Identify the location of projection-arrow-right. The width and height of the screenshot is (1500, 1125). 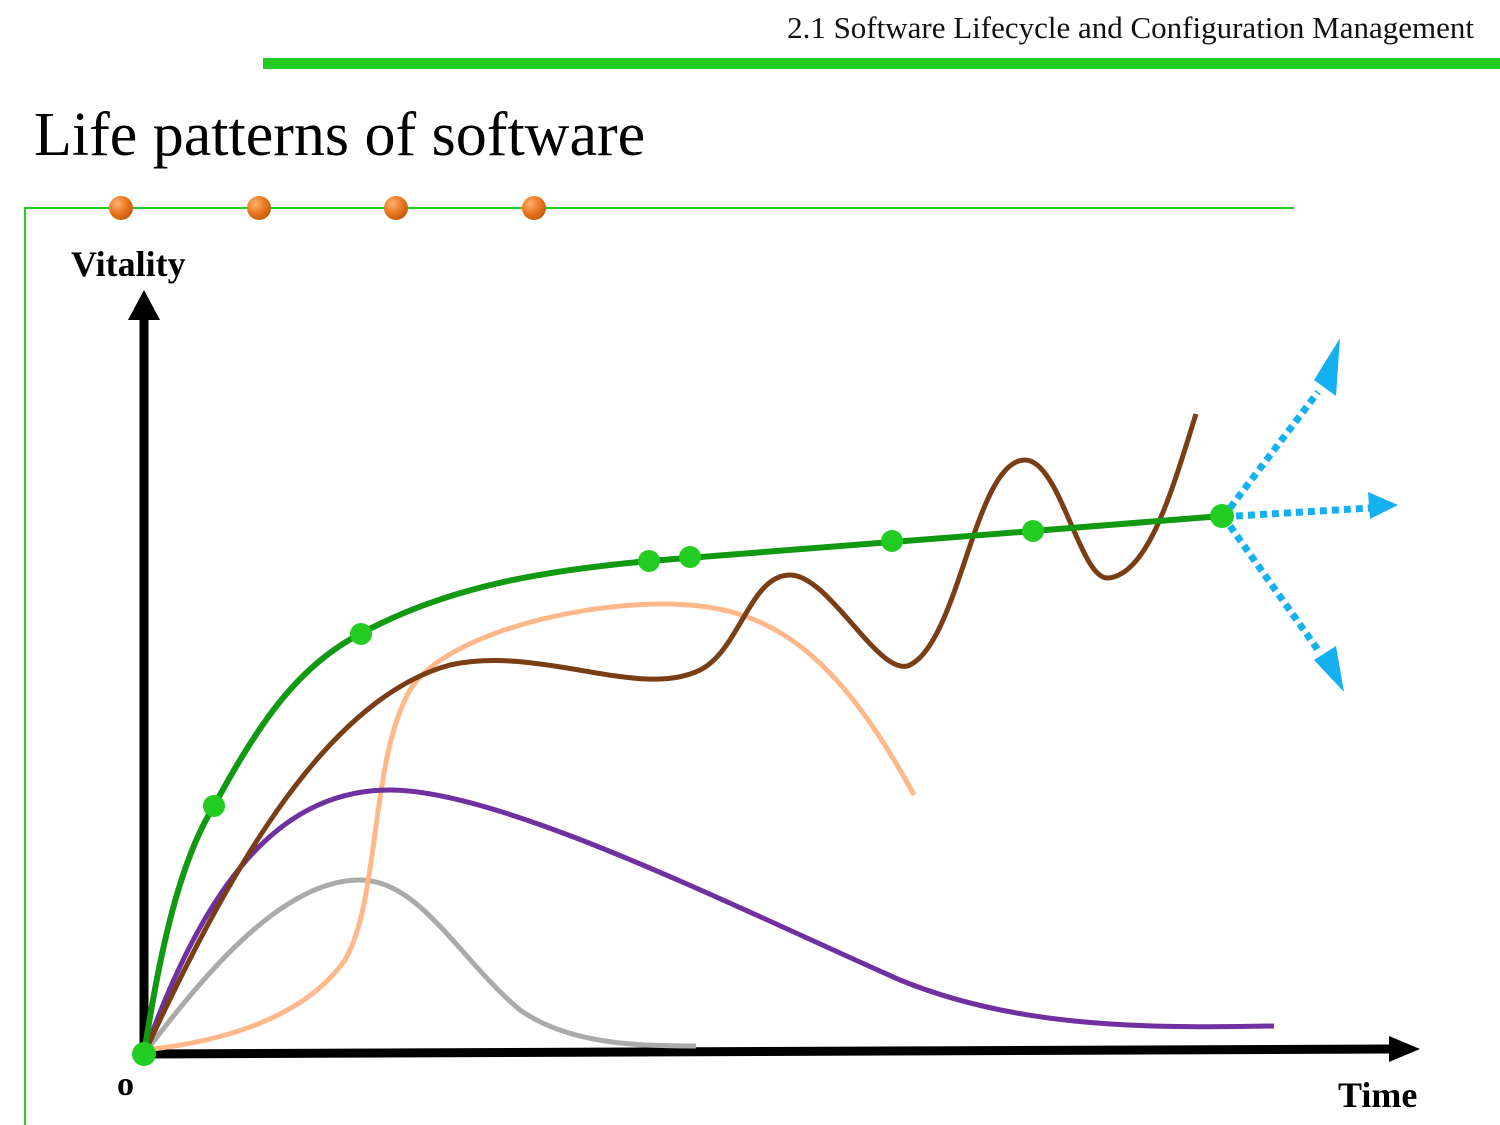
(1303, 512).